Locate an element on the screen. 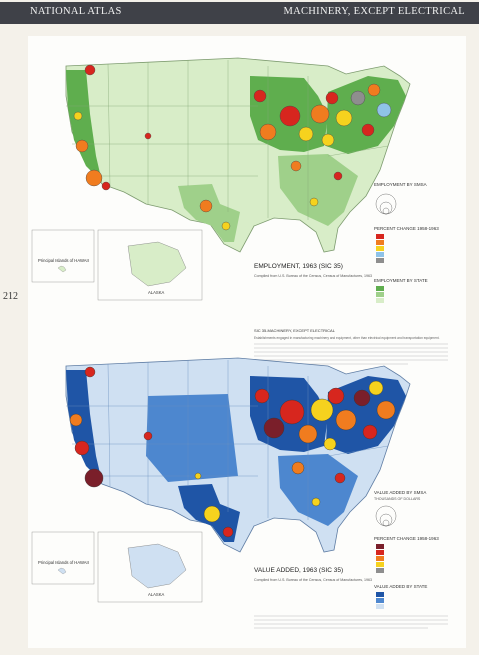 The width and height of the screenshot is (479, 655). employment-insets: Principal Islands of HAWAII ALASKA is located at coordinates (117, 265).